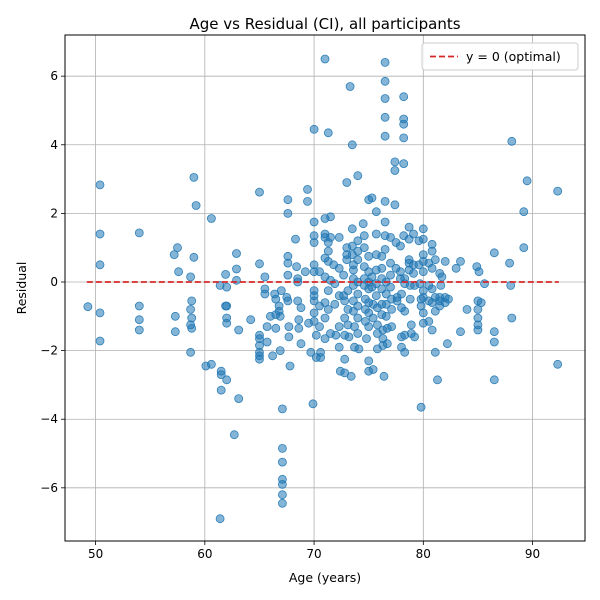  Describe the element at coordinates (49, 488) in the screenshot. I see `y-tick-label: −6` at that location.